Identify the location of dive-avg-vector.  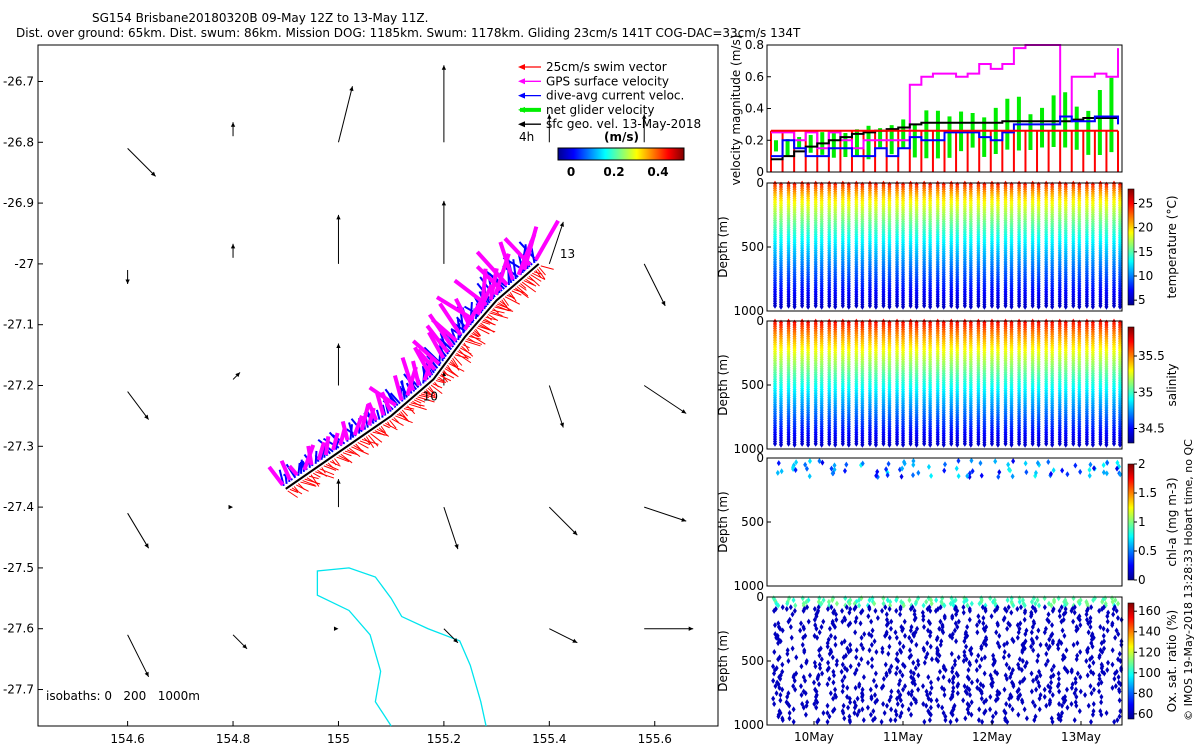
(291, 471).